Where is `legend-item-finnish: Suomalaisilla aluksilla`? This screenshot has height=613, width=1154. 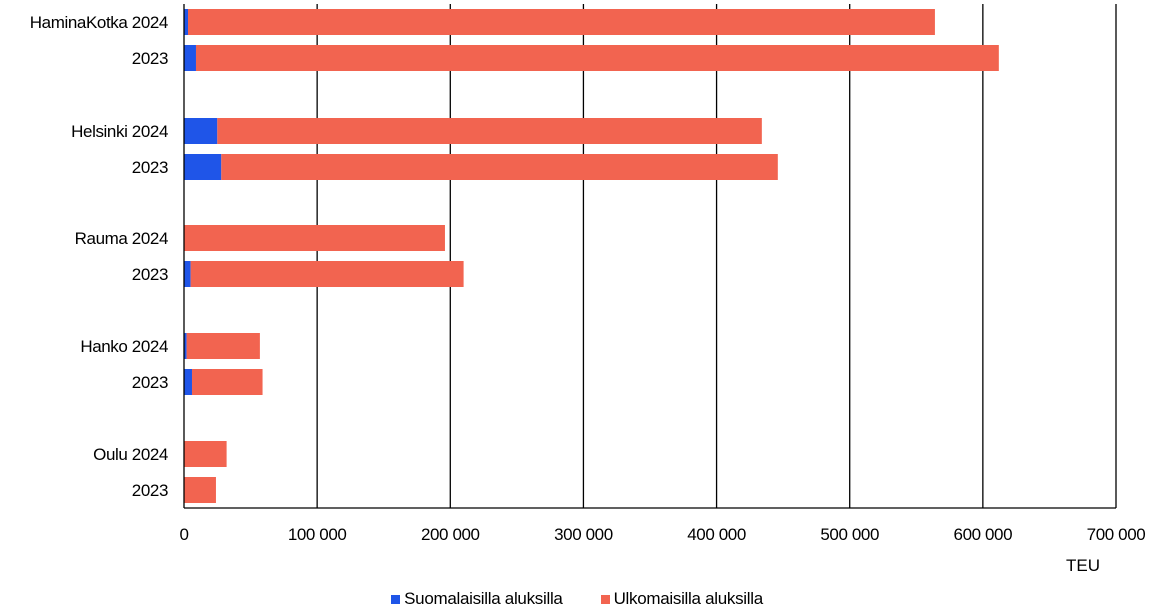 legend-item-finnish: Suomalaisilla aluksilla is located at coordinates (477, 599).